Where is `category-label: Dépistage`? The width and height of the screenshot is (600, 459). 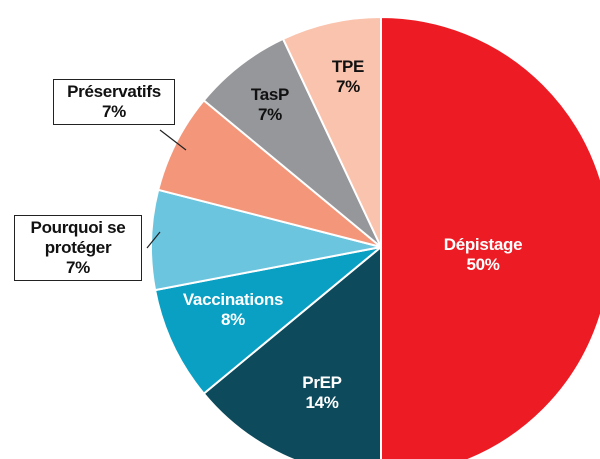 category-label: Dépistage is located at coordinates (483, 244).